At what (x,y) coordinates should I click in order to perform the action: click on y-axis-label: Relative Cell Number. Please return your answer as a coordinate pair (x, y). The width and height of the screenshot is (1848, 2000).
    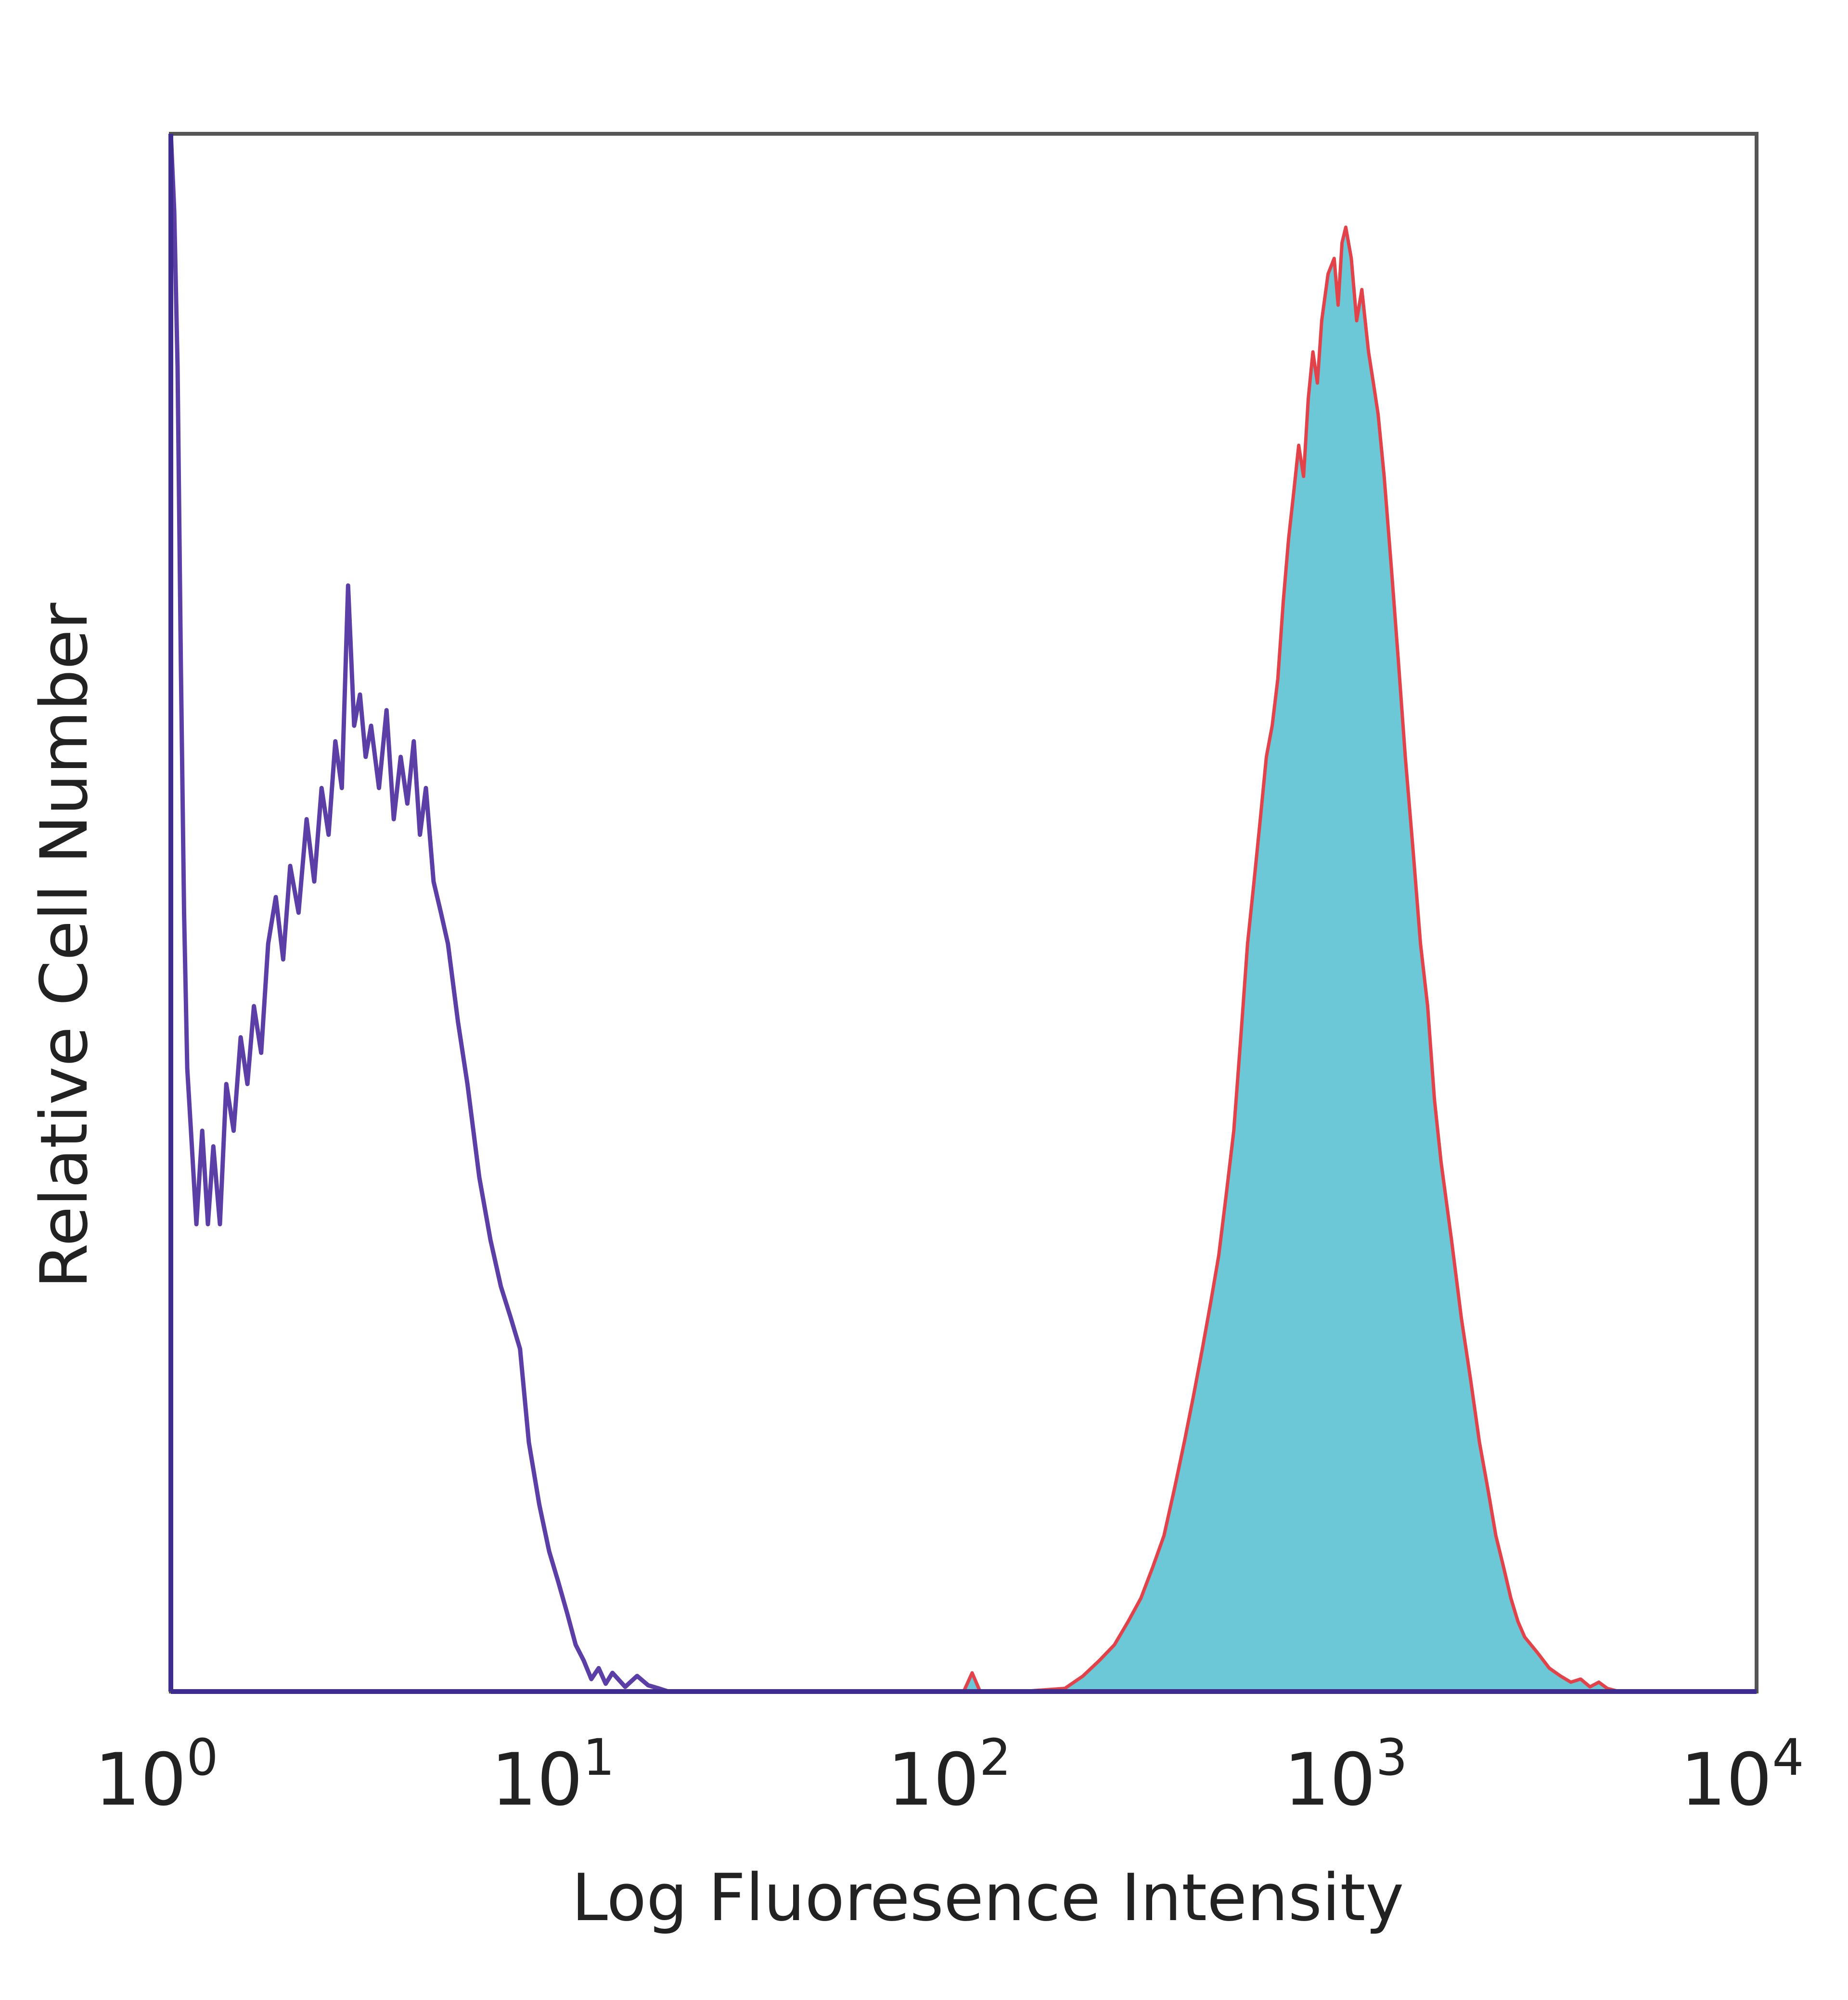
    Looking at the image, I should click on (64, 945).